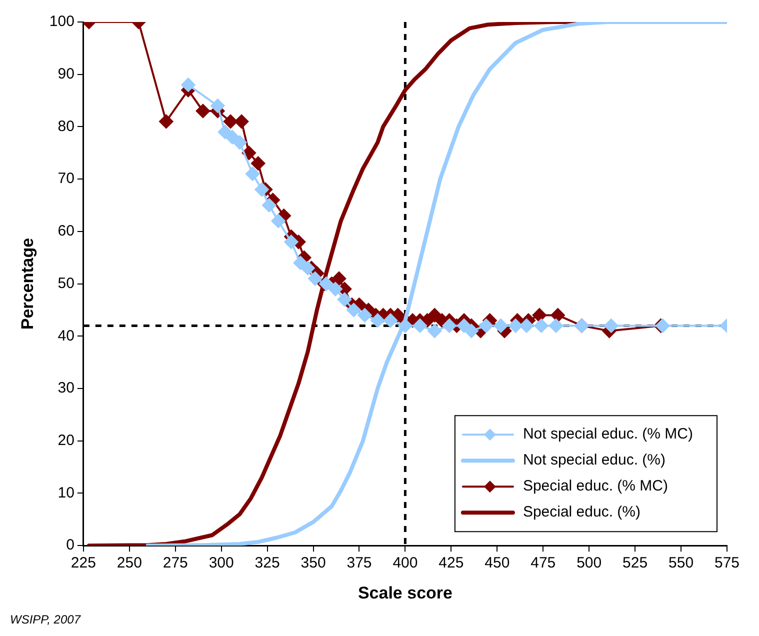 Image resolution: width=759 pixels, height=636 pixels. Describe the element at coordinates (83, 563) in the screenshot. I see `x-tick-label: 225` at that location.